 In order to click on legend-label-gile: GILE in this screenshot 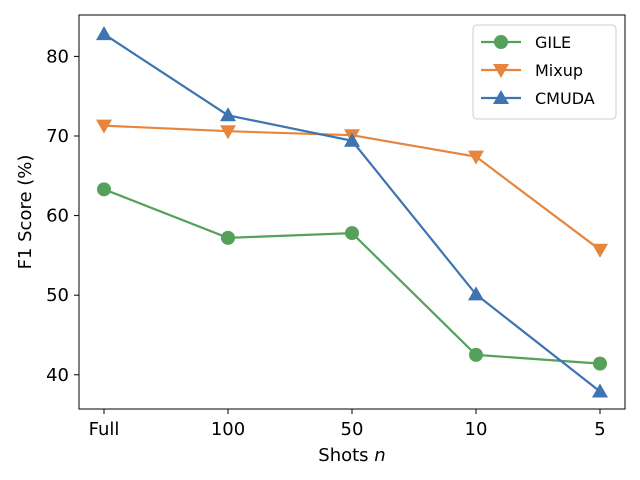, I will do `click(553, 42)`.